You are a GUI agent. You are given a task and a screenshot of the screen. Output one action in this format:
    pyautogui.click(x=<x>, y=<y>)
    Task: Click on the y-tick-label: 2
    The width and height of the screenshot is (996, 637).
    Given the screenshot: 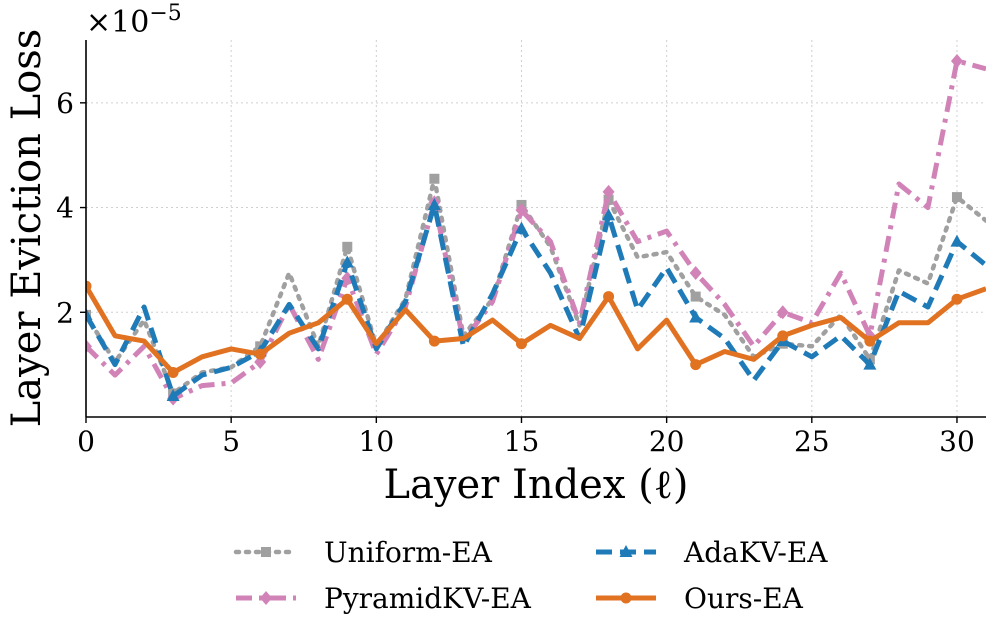 What is the action you would take?
    pyautogui.click(x=65, y=312)
    